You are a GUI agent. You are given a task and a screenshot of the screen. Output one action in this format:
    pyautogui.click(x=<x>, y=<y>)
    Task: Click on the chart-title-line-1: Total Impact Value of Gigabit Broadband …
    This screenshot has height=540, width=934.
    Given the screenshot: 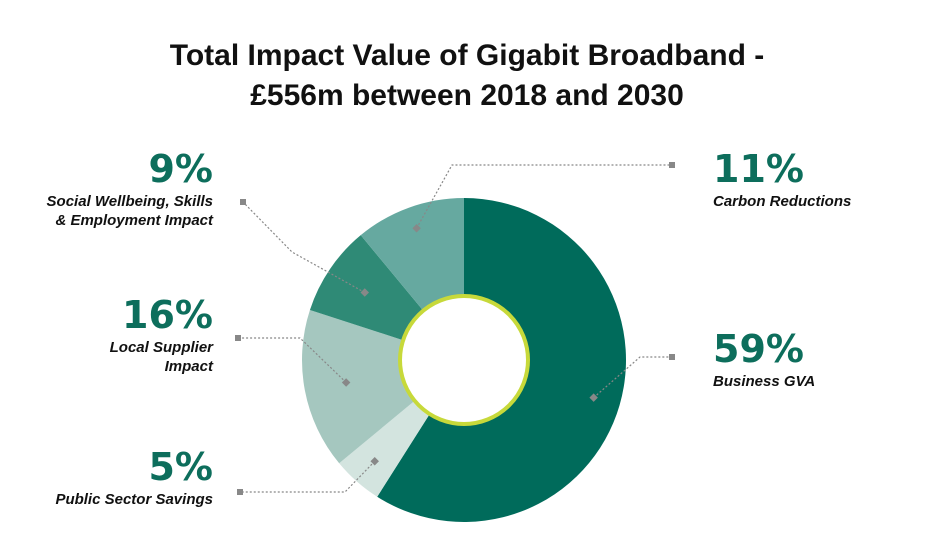 What is the action you would take?
    pyautogui.click(x=467, y=55)
    